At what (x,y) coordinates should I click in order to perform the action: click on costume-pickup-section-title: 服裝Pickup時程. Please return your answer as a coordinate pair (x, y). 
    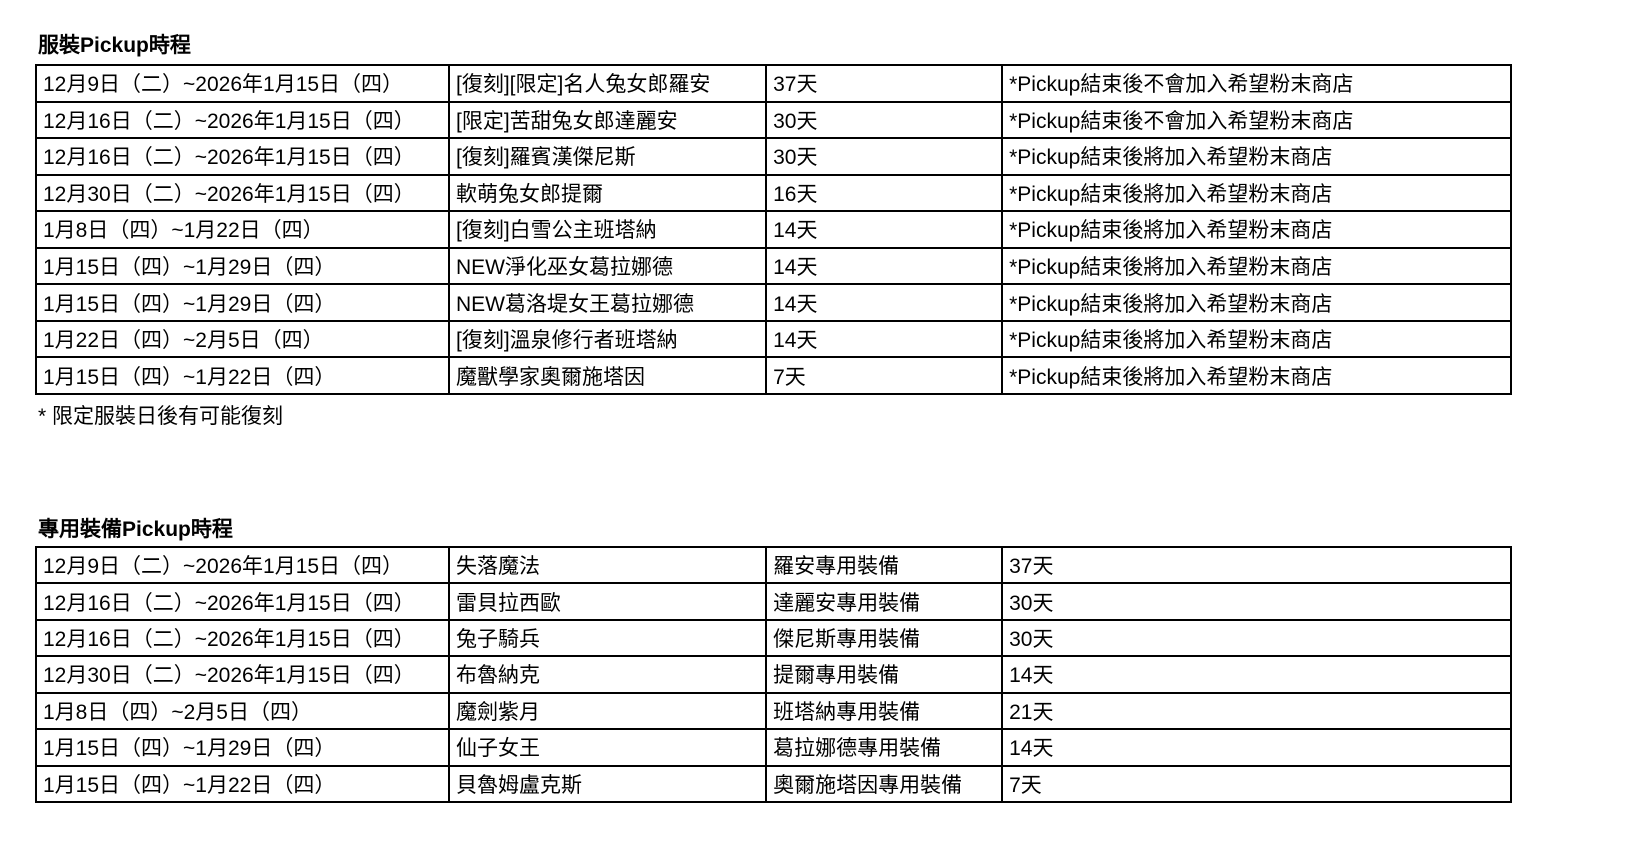
    Looking at the image, I should click on (114, 45).